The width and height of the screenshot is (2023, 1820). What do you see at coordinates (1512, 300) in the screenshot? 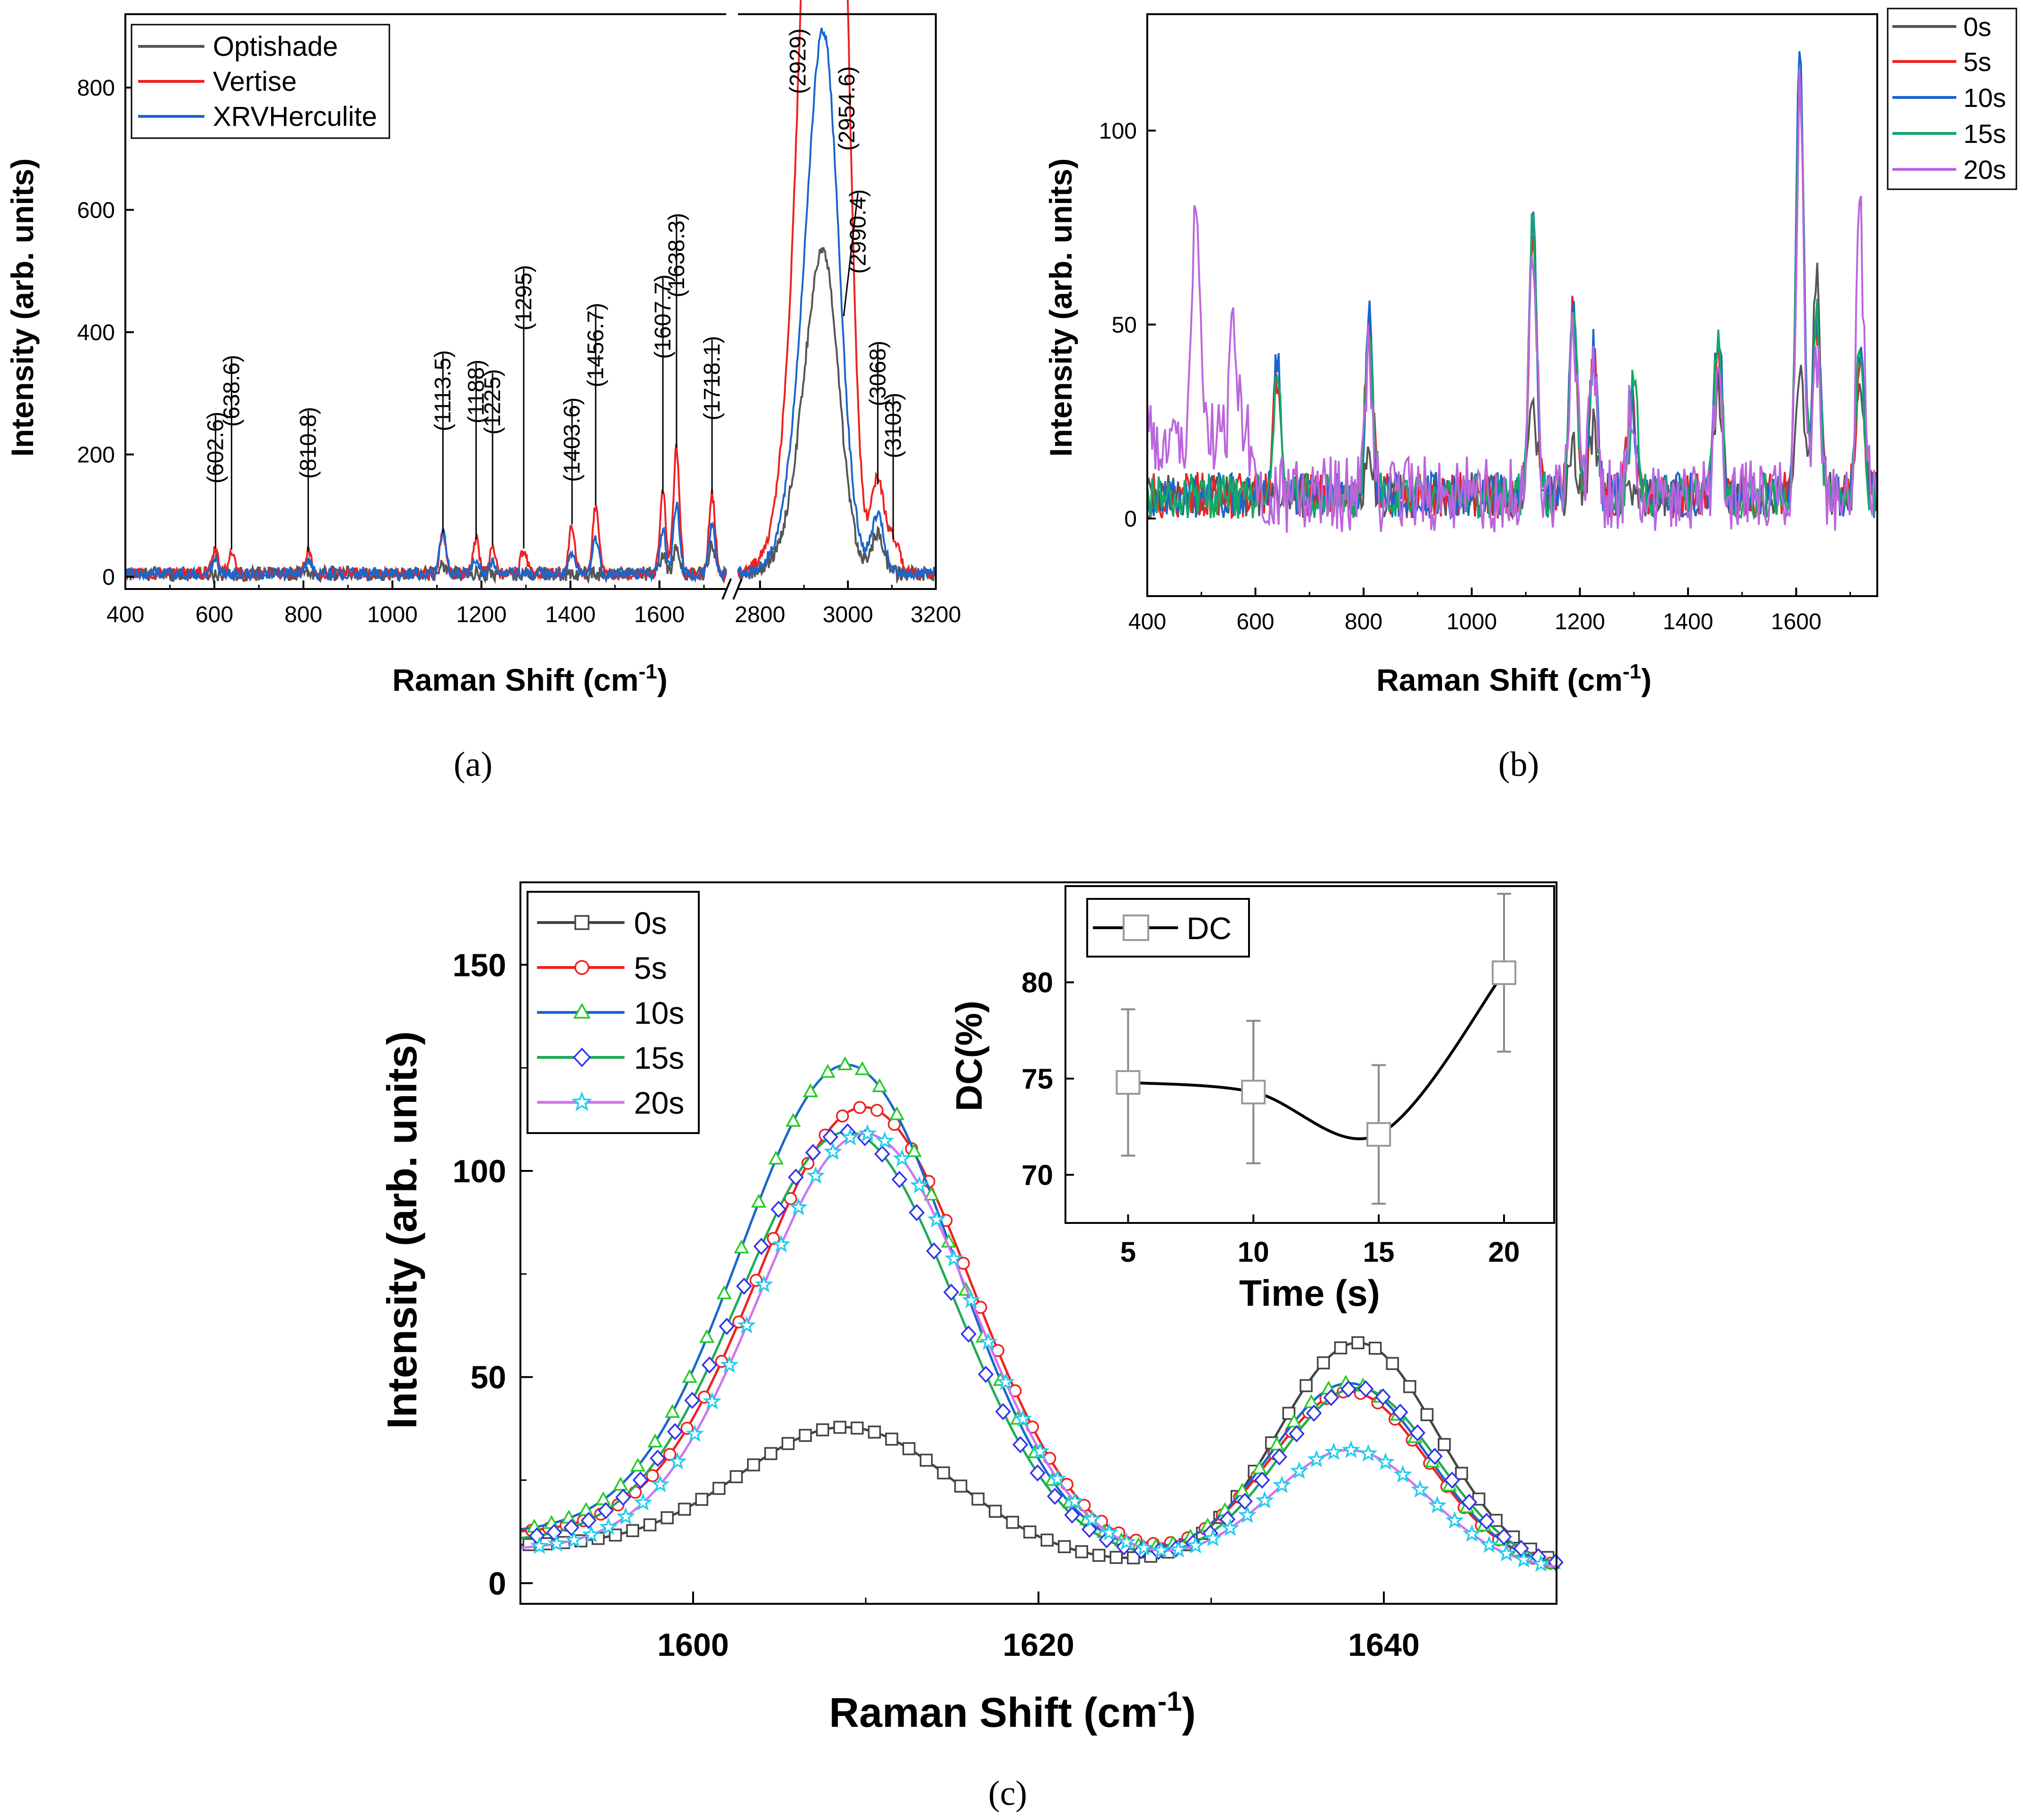
I see `series-line-20s` at bounding box center [1512, 300].